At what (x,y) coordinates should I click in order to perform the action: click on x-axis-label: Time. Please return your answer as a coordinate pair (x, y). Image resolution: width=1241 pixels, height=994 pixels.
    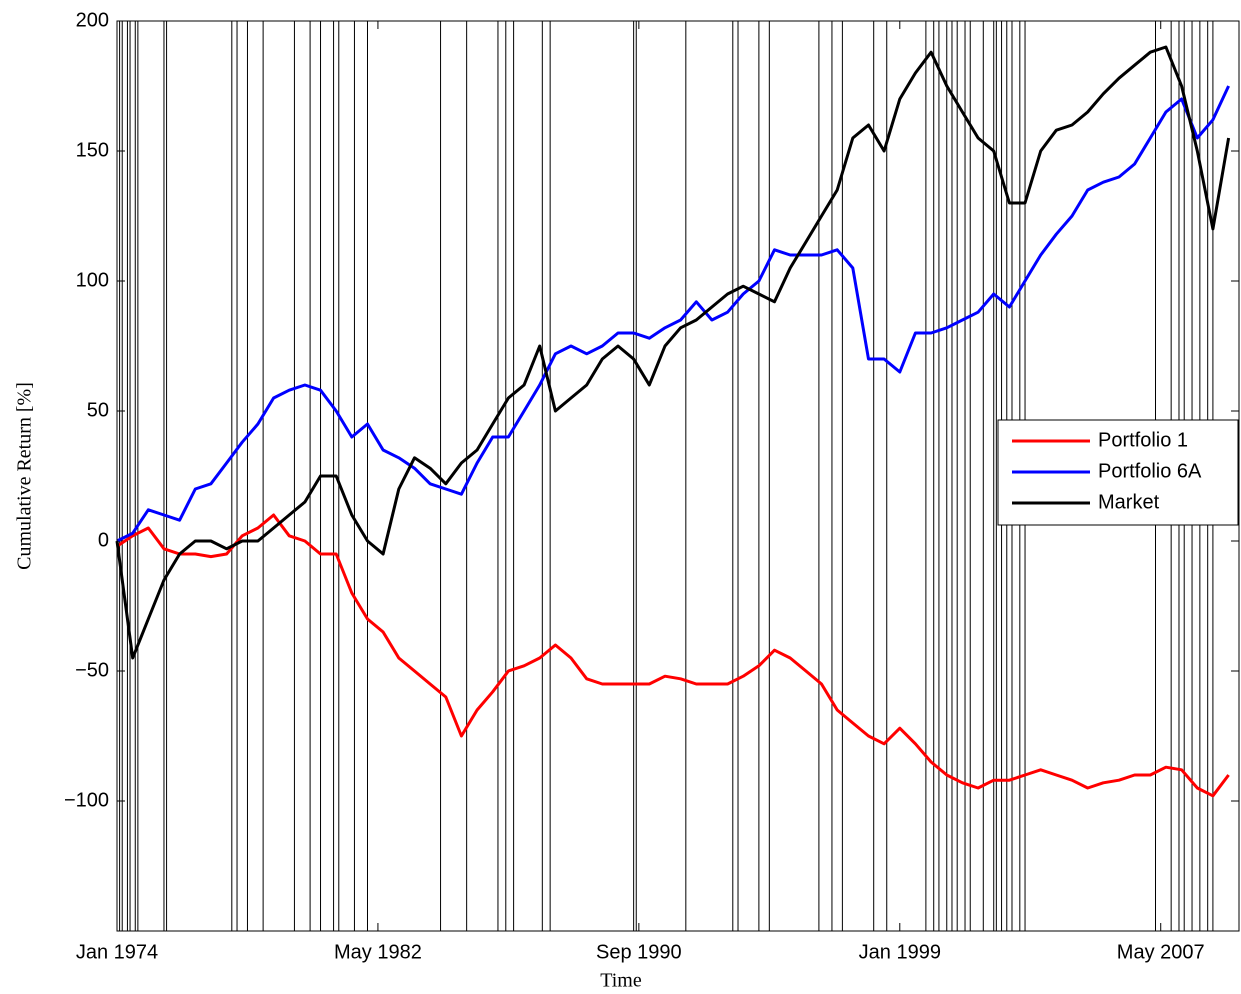
    Looking at the image, I should click on (621, 981).